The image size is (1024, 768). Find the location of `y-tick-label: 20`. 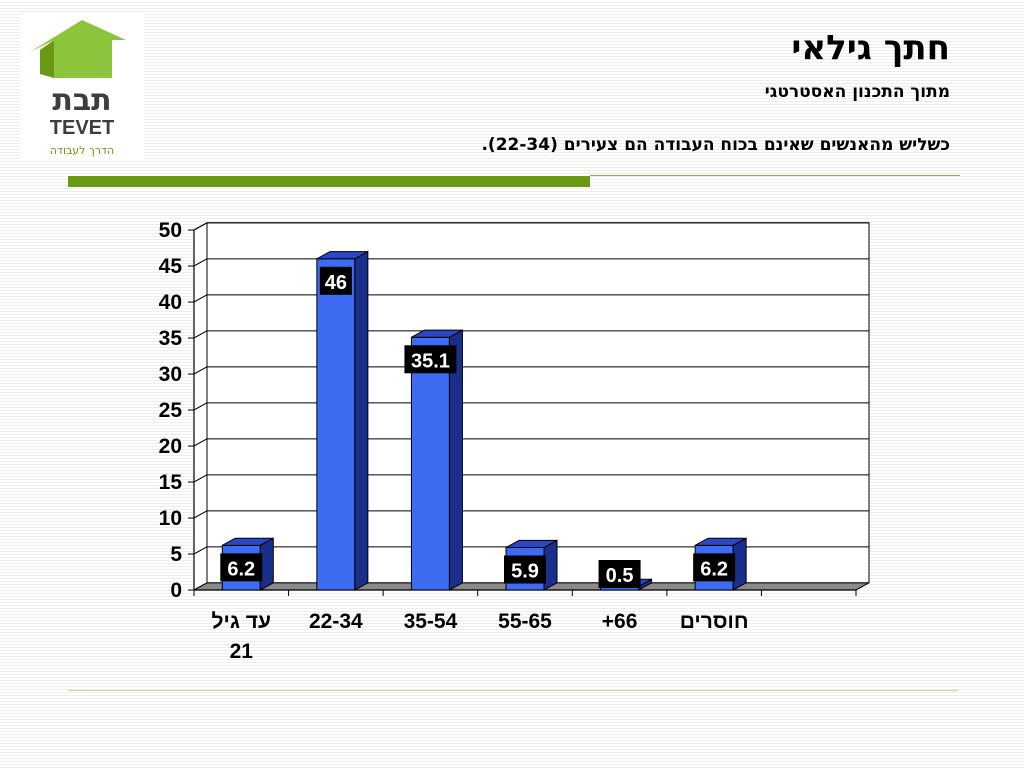

y-tick-label: 20 is located at coordinates (170, 446).